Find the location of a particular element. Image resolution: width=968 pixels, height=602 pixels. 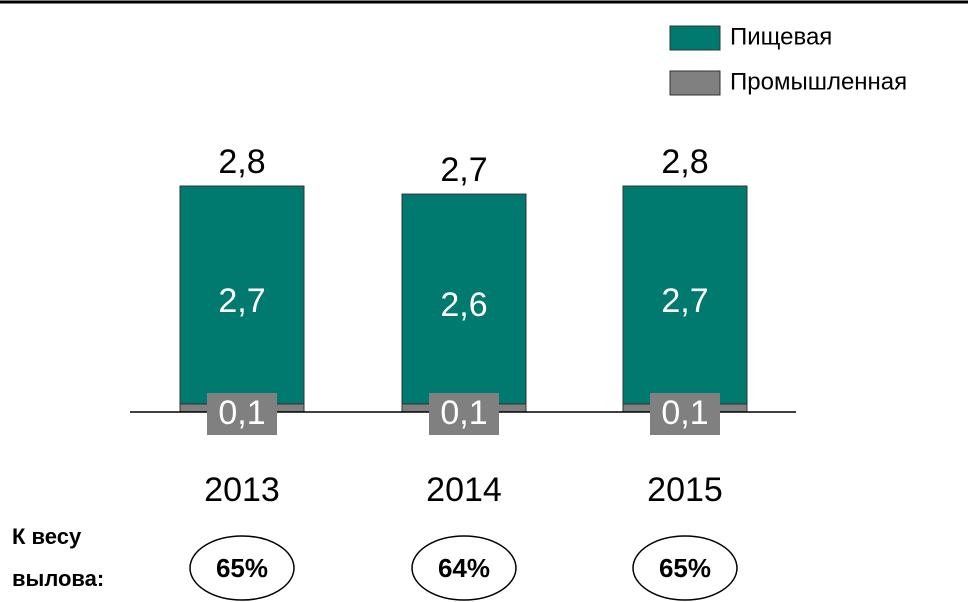

value-label: 2,6 is located at coordinates (463, 305).